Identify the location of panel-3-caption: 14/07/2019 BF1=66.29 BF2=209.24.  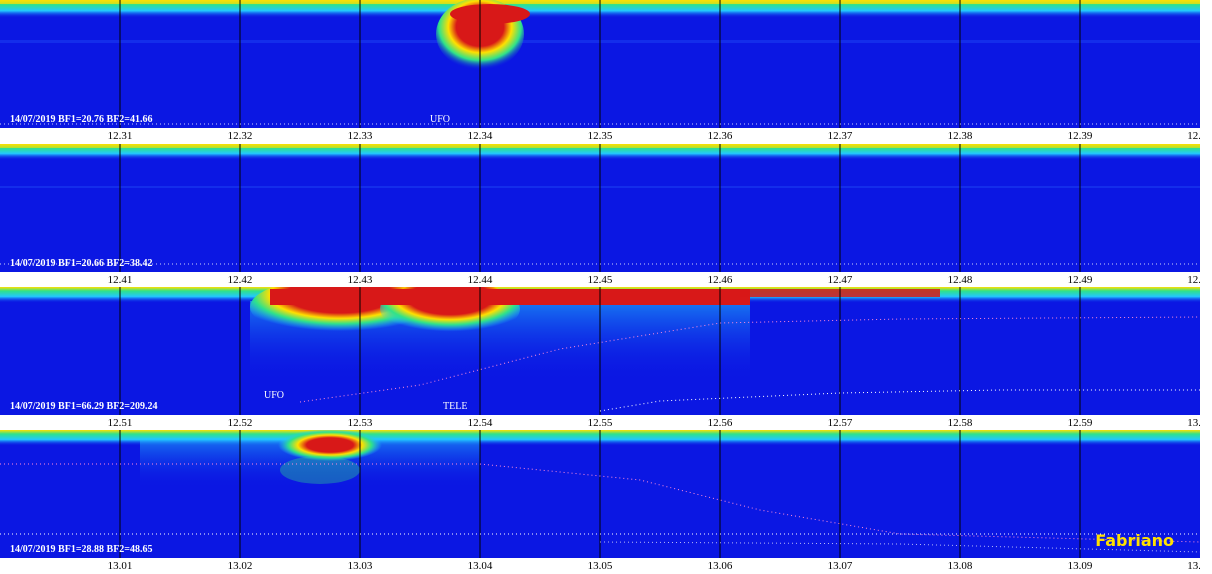
(84, 406).